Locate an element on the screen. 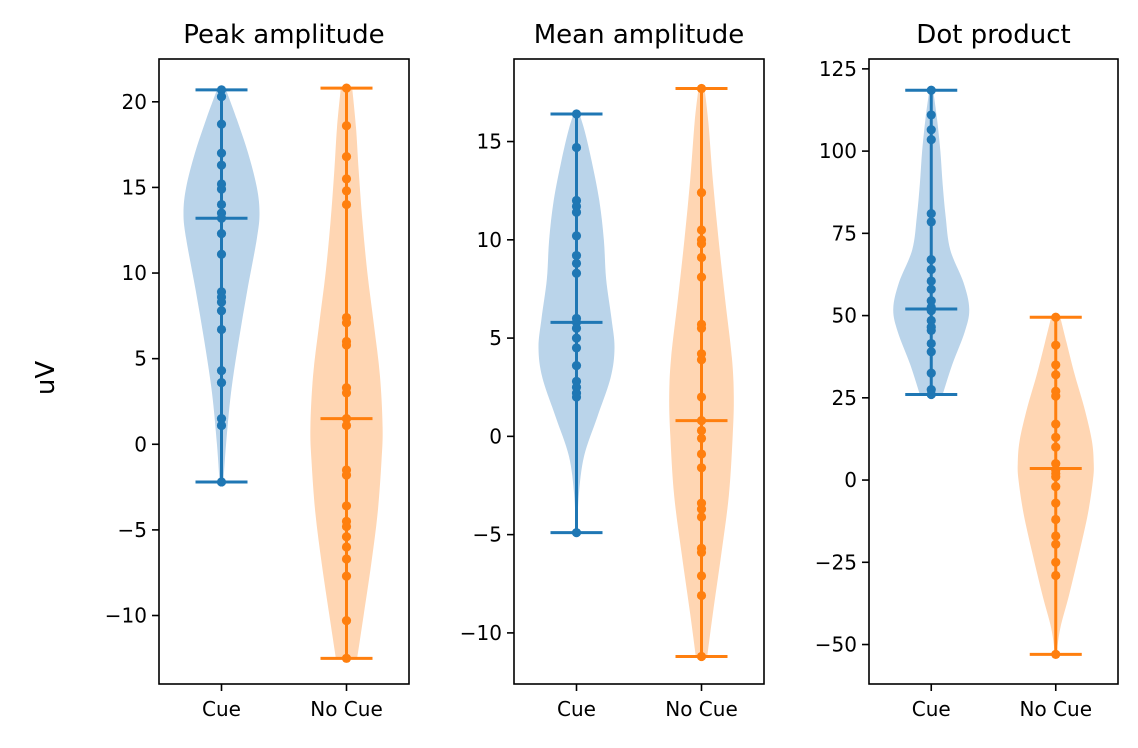  y-axis-label: uV is located at coordinates (46, 378).